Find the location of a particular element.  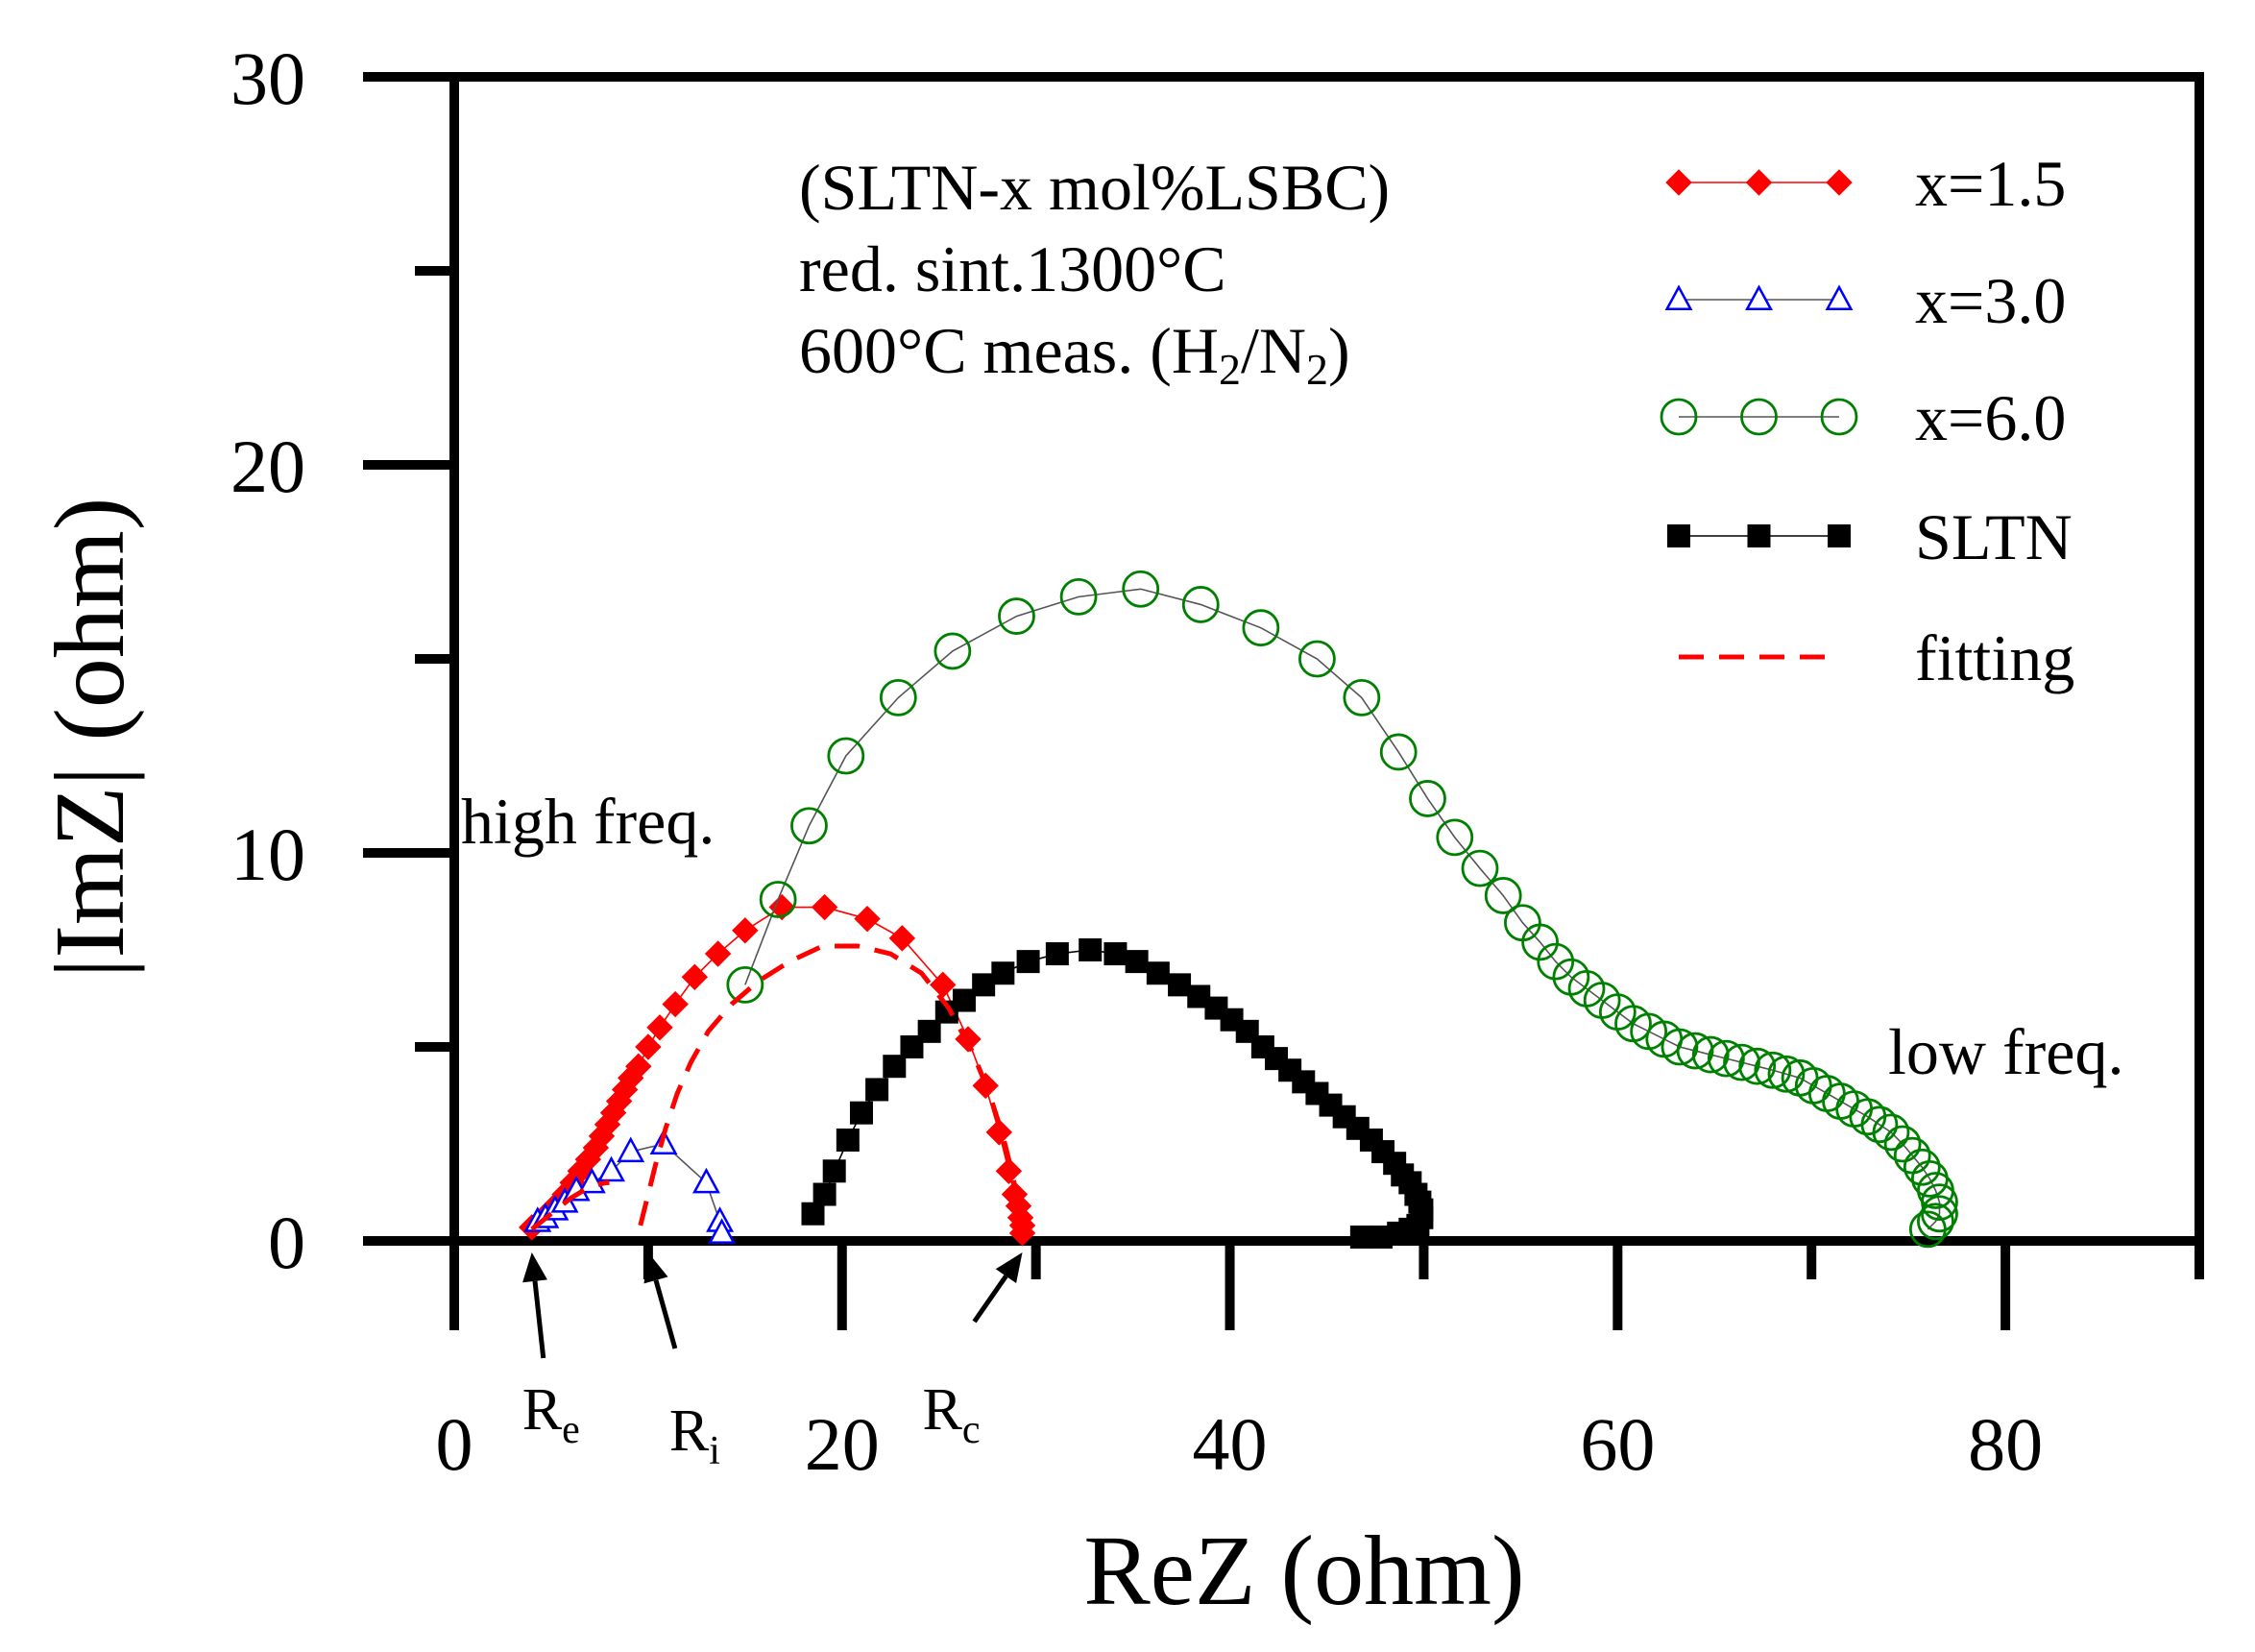

annotation-line-3: 600°C meas. (H2/N2) is located at coordinates (1074, 354).